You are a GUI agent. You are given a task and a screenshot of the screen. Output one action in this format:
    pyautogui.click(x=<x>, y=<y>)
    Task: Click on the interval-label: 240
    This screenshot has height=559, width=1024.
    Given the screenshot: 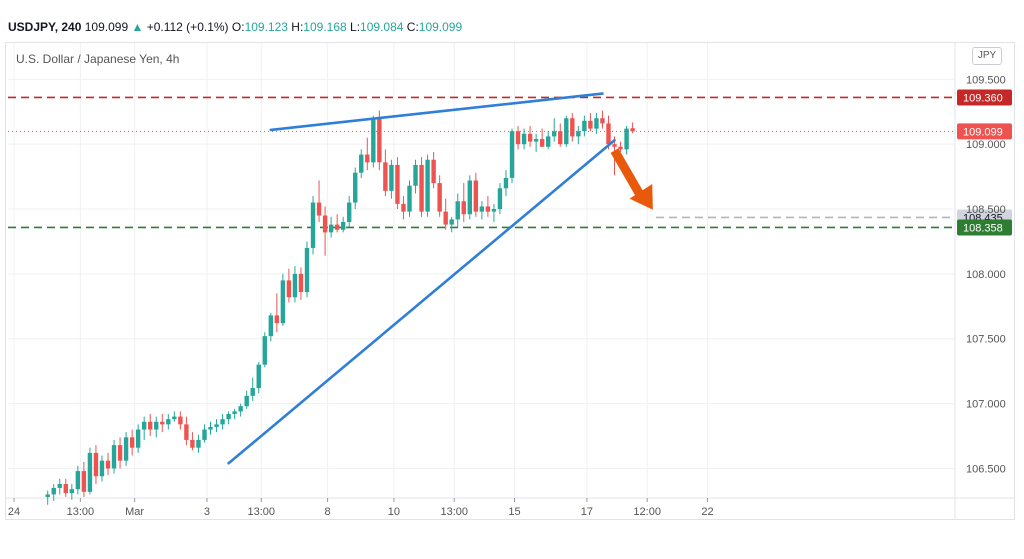 What is the action you would take?
    pyautogui.click(x=71, y=27)
    